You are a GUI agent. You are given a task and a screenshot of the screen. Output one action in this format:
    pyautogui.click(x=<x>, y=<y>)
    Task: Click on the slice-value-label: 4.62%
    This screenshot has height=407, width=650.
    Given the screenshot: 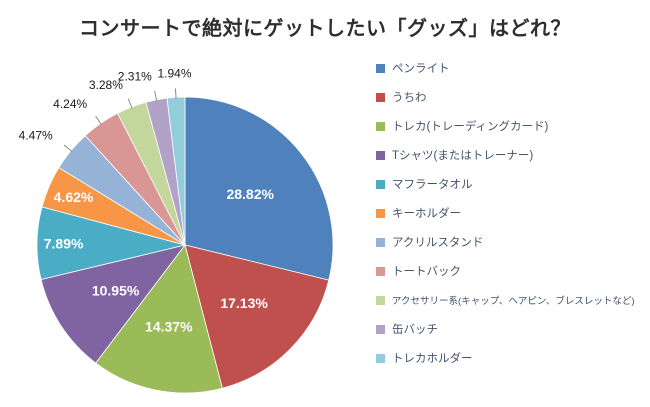 What is the action you would take?
    pyautogui.click(x=74, y=197)
    